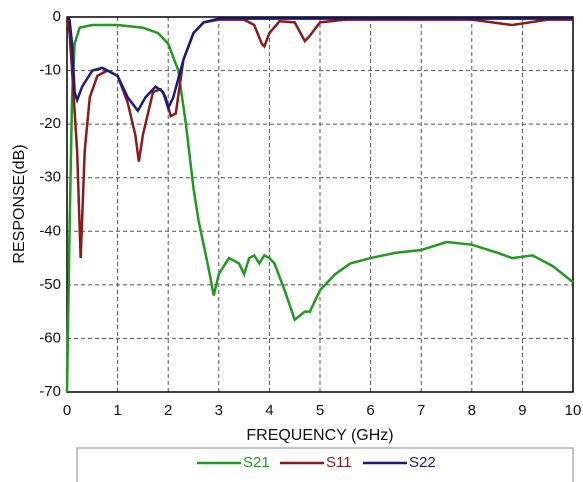  I want to click on x-tick-label: 6, so click(370, 410).